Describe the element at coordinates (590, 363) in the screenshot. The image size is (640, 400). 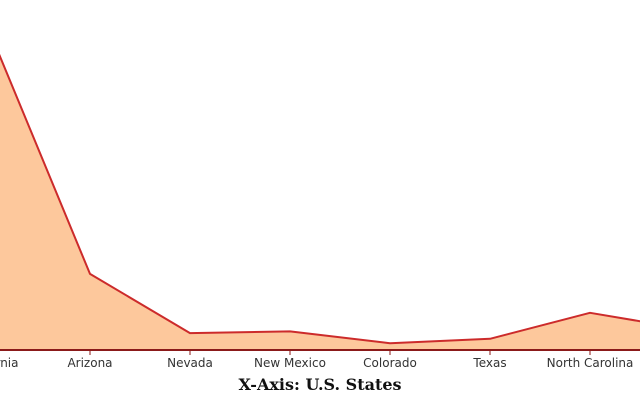
I see `x-tick-label: North Carolina` at that location.